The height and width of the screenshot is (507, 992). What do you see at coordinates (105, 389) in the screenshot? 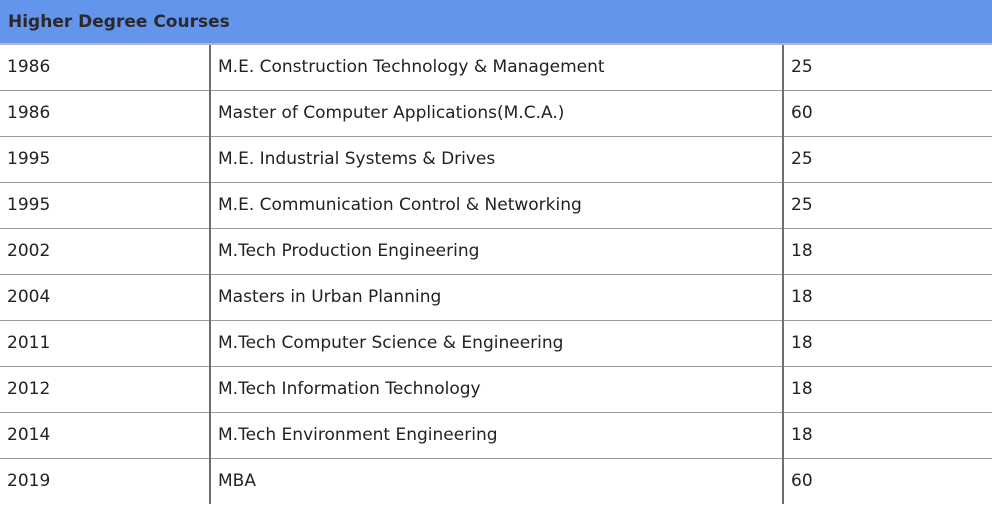
I see `year-cell: 2012` at bounding box center [105, 389].